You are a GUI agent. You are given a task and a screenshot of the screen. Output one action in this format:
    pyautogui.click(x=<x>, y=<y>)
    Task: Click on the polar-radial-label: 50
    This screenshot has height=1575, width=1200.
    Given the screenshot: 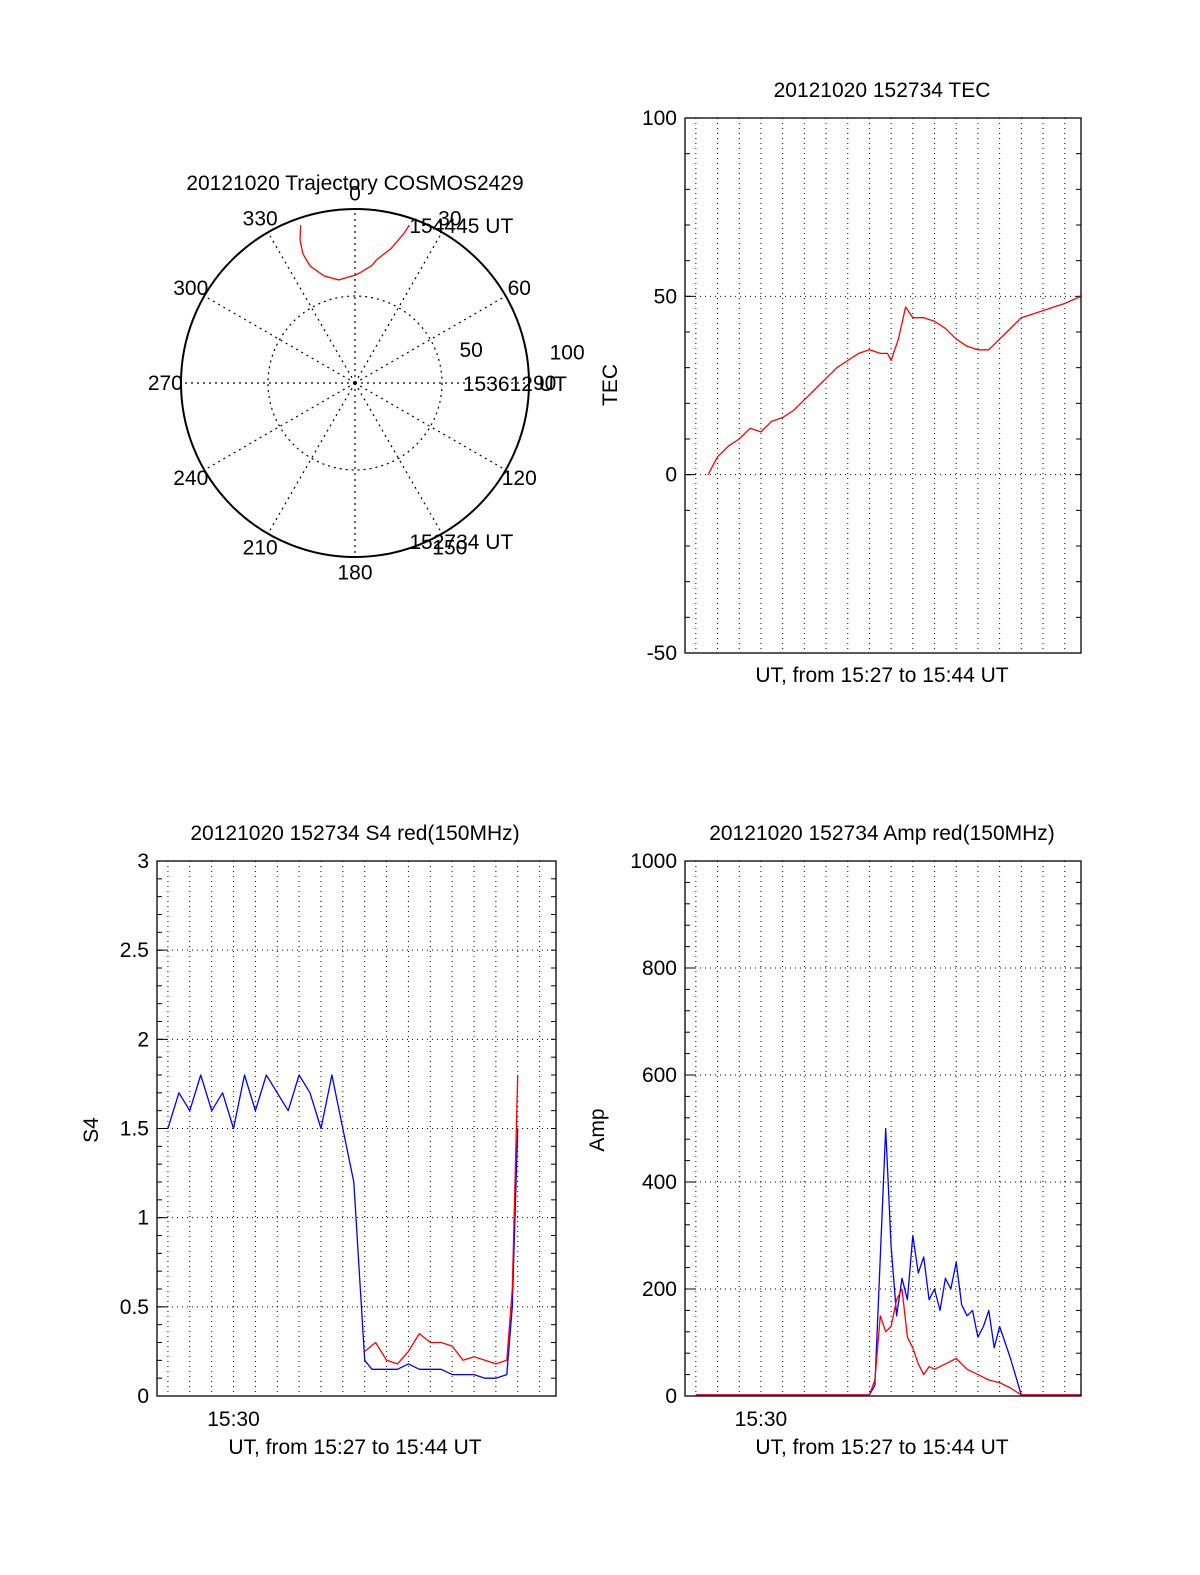 What is the action you would take?
    pyautogui.click(x=470, y=350)
    